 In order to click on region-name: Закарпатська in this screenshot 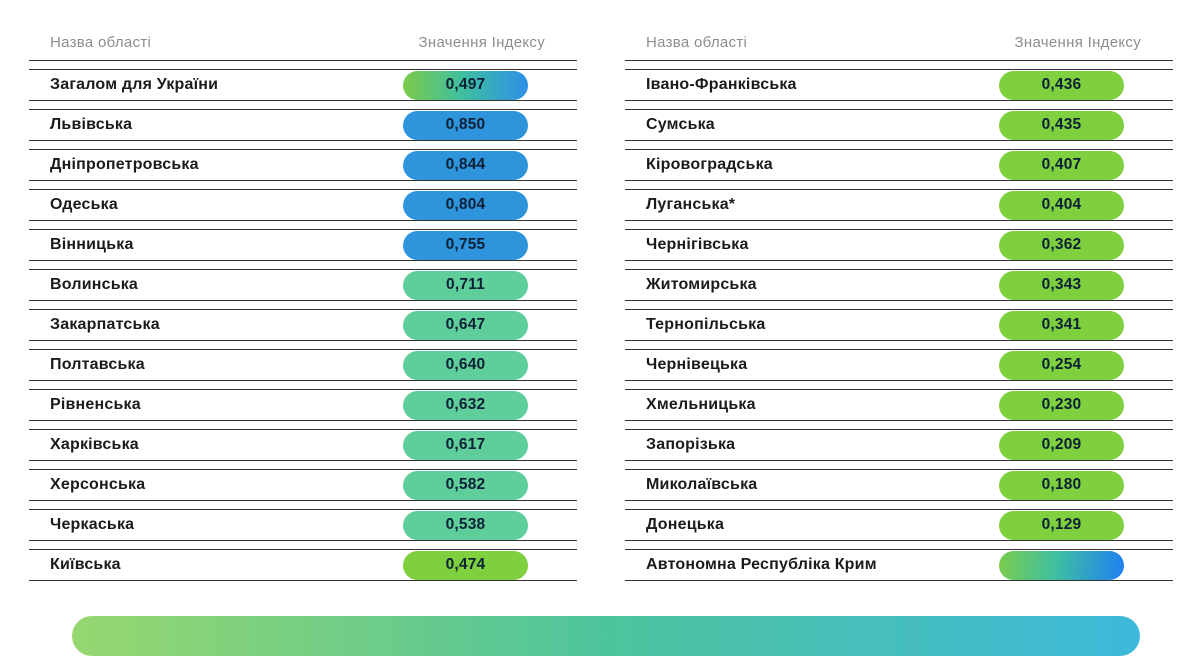, I will do `click(105, 324)`.